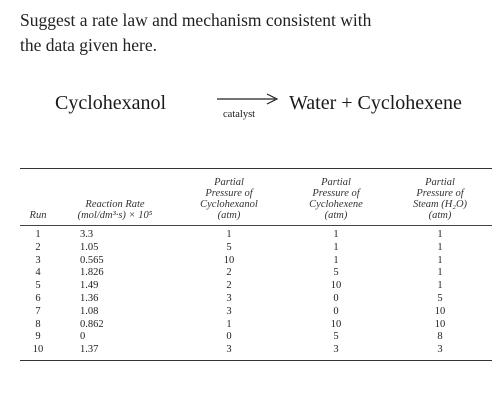  Describe the element at coordinates (115, 210) in the screenshot. I see `header-reaction-rate: Reaction Rate (mol/dm³·s) × 10⁵` at that location.